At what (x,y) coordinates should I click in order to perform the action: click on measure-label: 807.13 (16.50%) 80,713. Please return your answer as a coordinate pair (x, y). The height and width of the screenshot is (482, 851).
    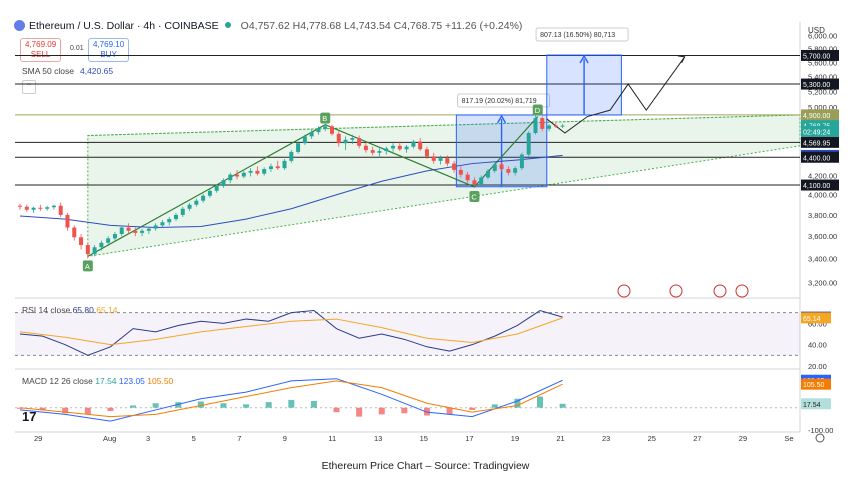
    Looking at the image, I should click on (577, 35).